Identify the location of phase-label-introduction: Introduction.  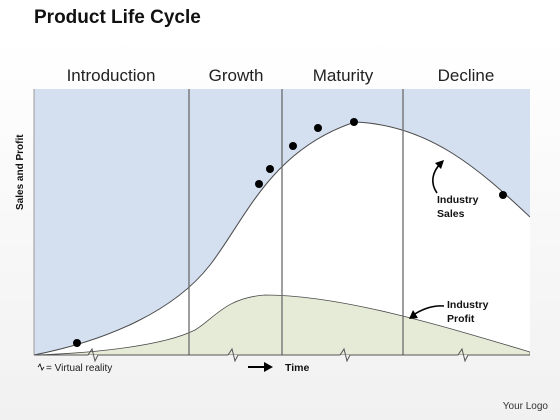
(111, 75).